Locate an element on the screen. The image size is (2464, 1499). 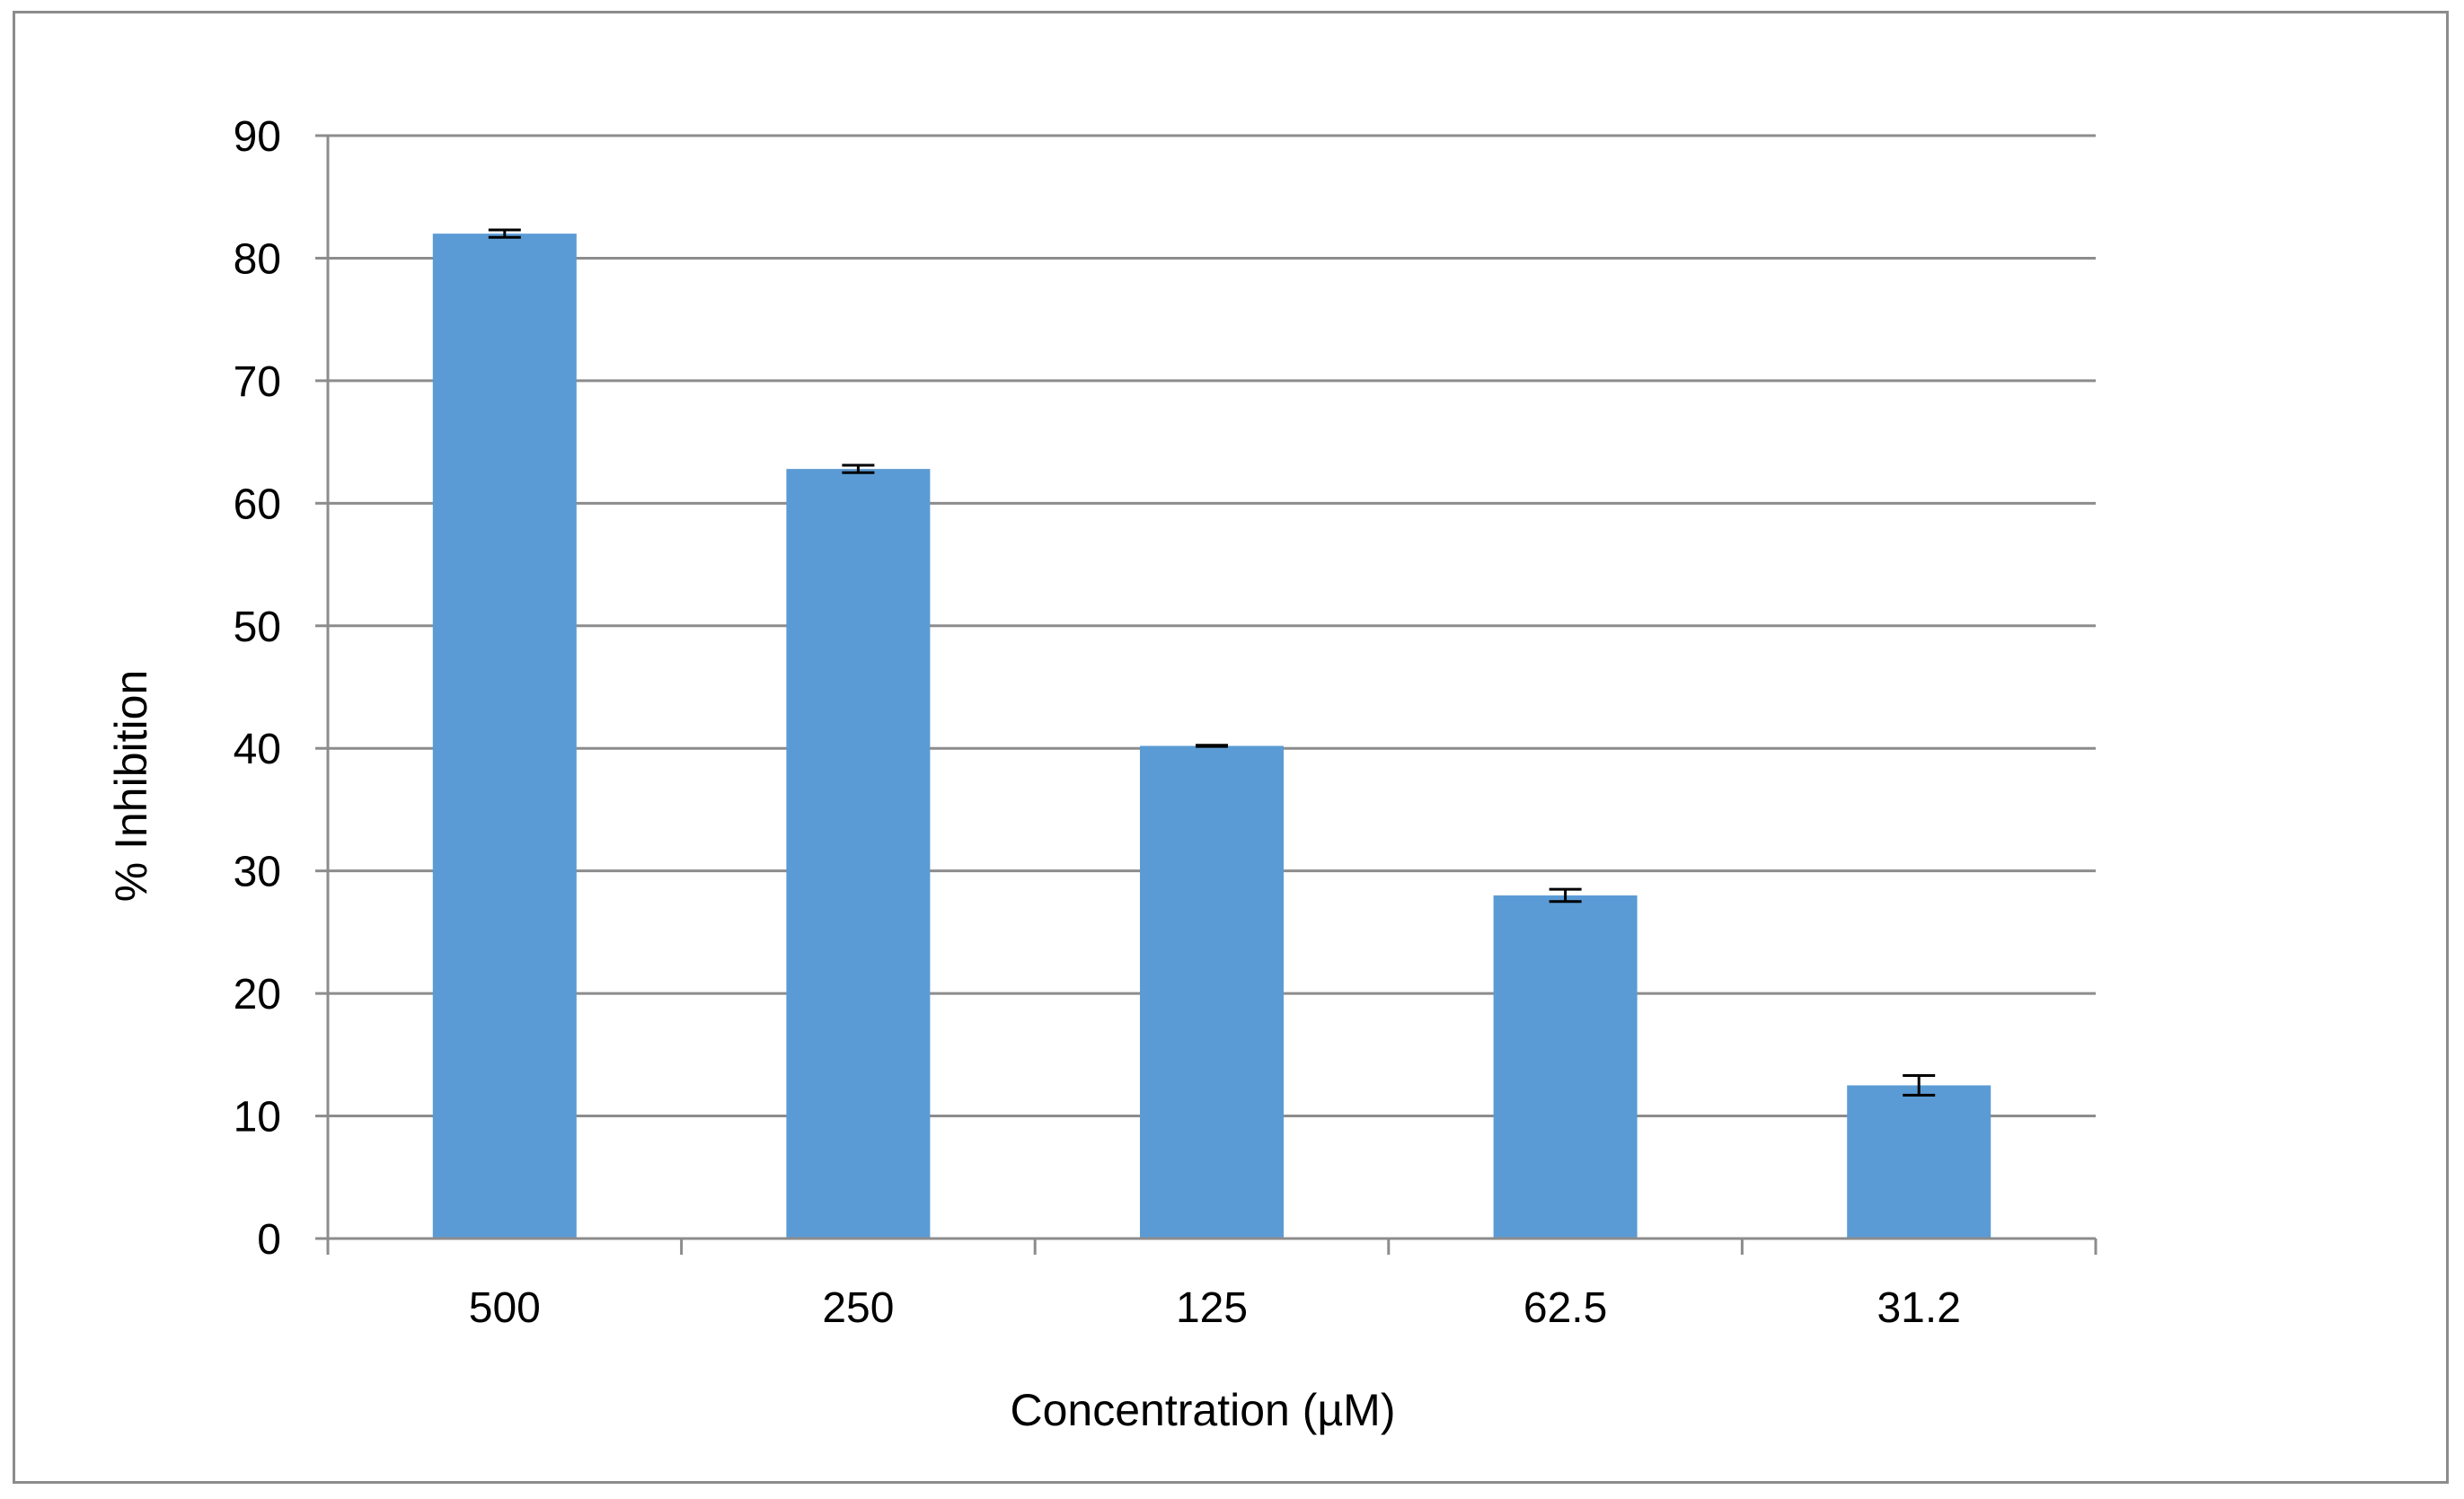
y-tick-label: 20 is located at coordinates (257, 994).